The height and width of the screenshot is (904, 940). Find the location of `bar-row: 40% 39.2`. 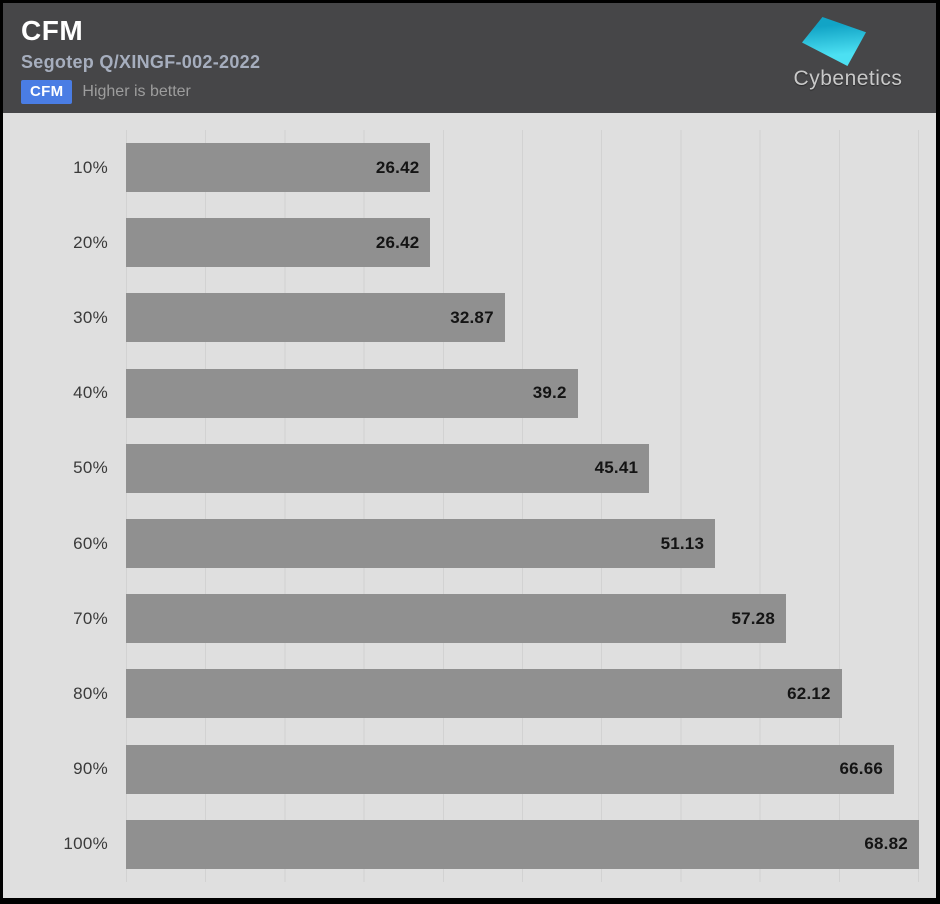

bar-row: 40% 39.2 is located at coordinates (469, 393).